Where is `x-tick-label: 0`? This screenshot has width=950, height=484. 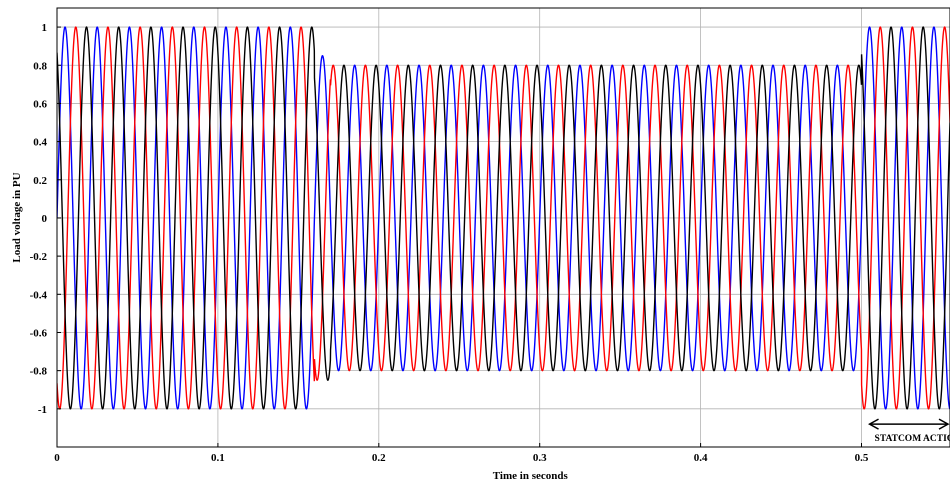 x-tick-label: 0 is located at coordinates (57, 458).